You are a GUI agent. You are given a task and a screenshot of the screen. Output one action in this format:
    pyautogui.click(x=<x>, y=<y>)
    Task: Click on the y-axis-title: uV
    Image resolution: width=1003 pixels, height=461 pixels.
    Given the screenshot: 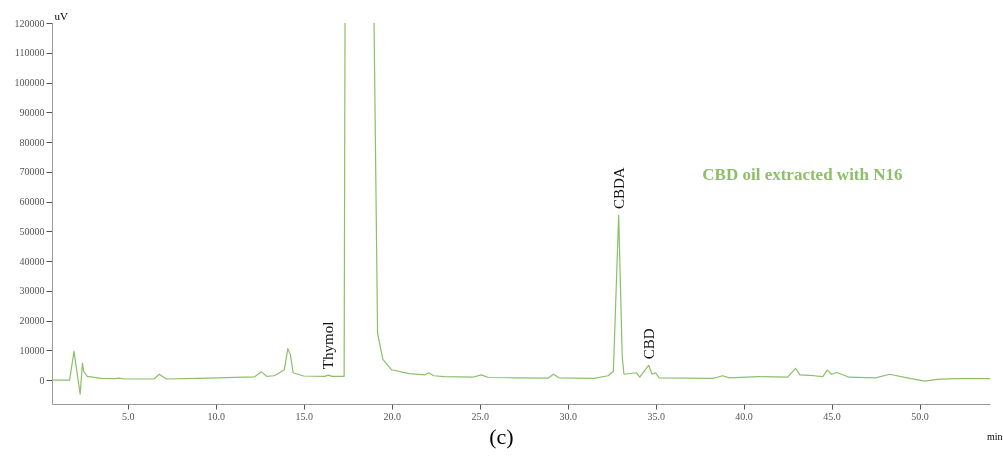 What is the action you would take?
    pyautogui.click(x=61, y=15)
    